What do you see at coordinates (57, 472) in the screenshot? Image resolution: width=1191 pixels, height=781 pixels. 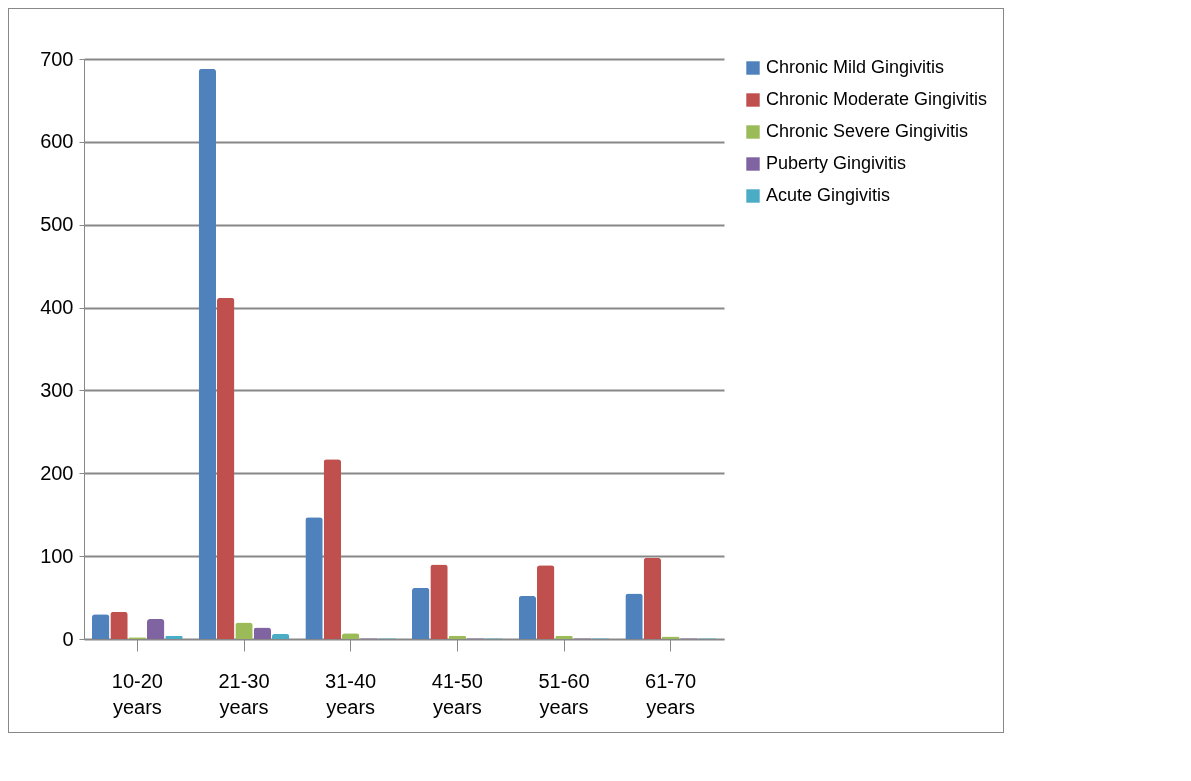 I see `y-tick-label: 200` at bounding box center [57, 472].